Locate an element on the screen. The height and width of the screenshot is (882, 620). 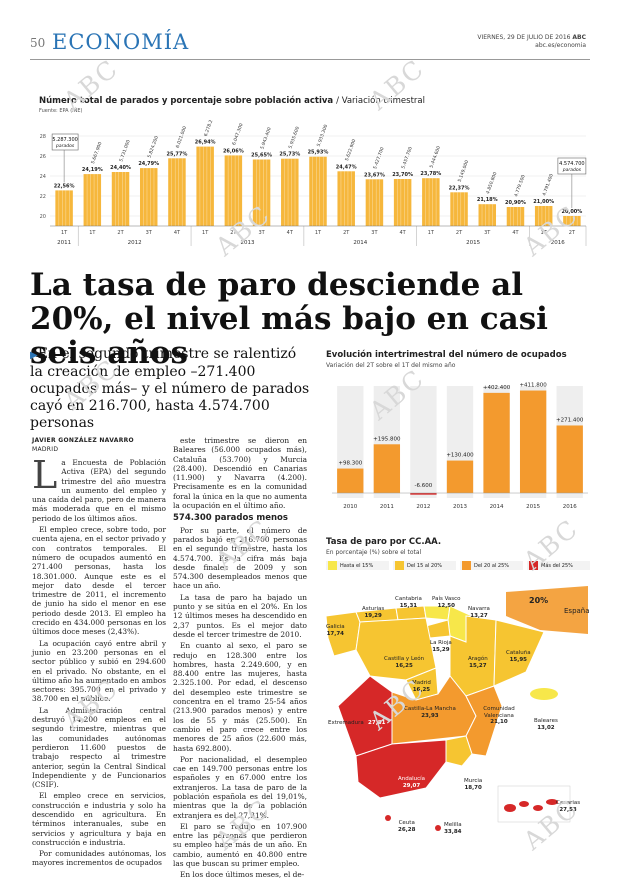
category-label: 2016 is located at coordinates (570, 507).